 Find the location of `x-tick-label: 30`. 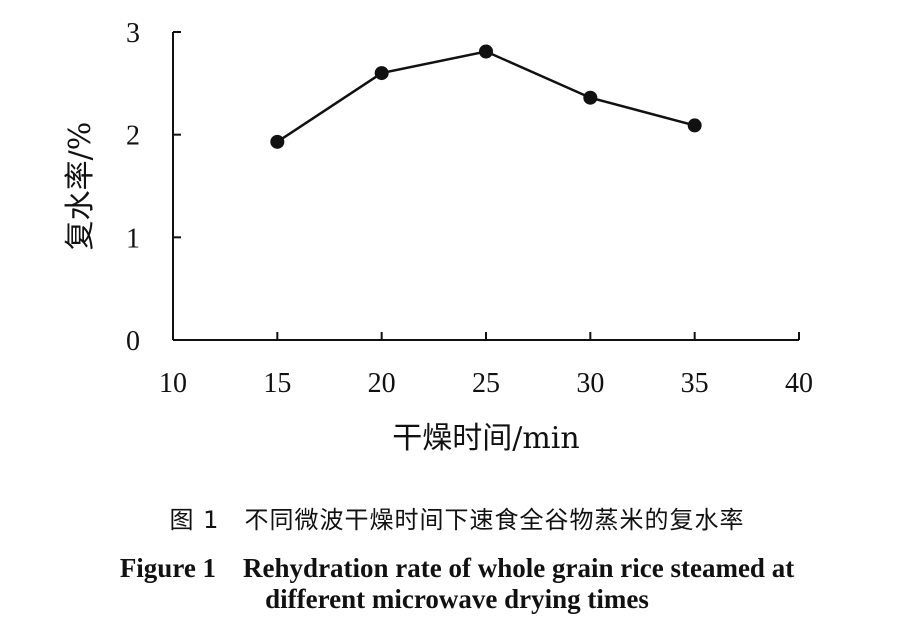

x-tick-label: 30 is located at coordinates (590, 383).